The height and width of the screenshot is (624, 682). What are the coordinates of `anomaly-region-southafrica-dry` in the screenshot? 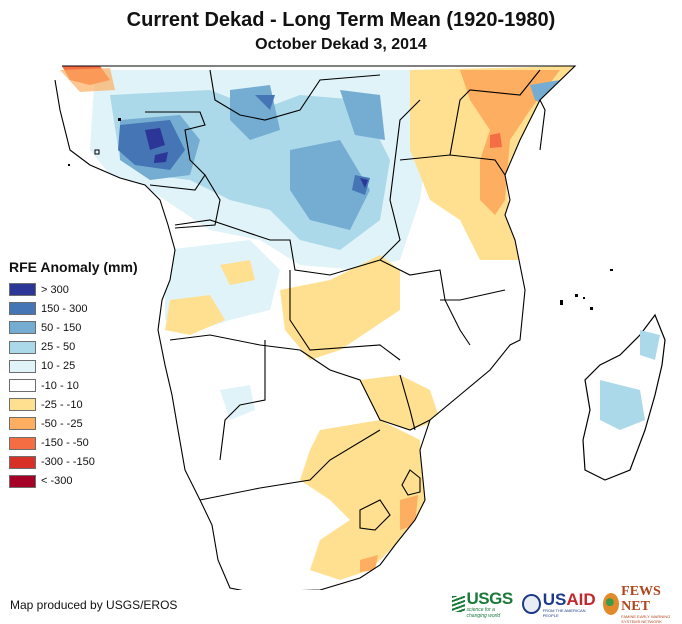 It's located at (362, 500).